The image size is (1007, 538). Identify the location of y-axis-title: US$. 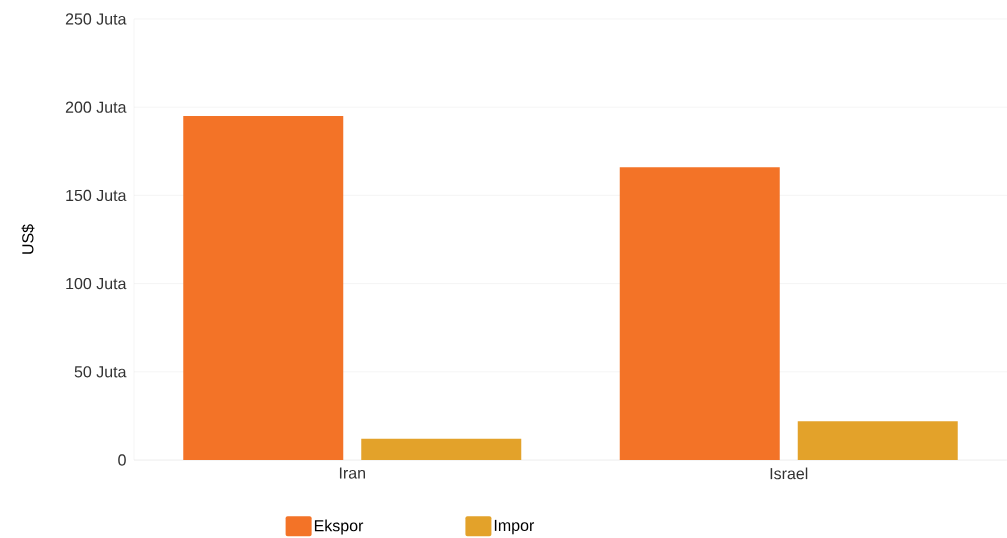
(28, 239).